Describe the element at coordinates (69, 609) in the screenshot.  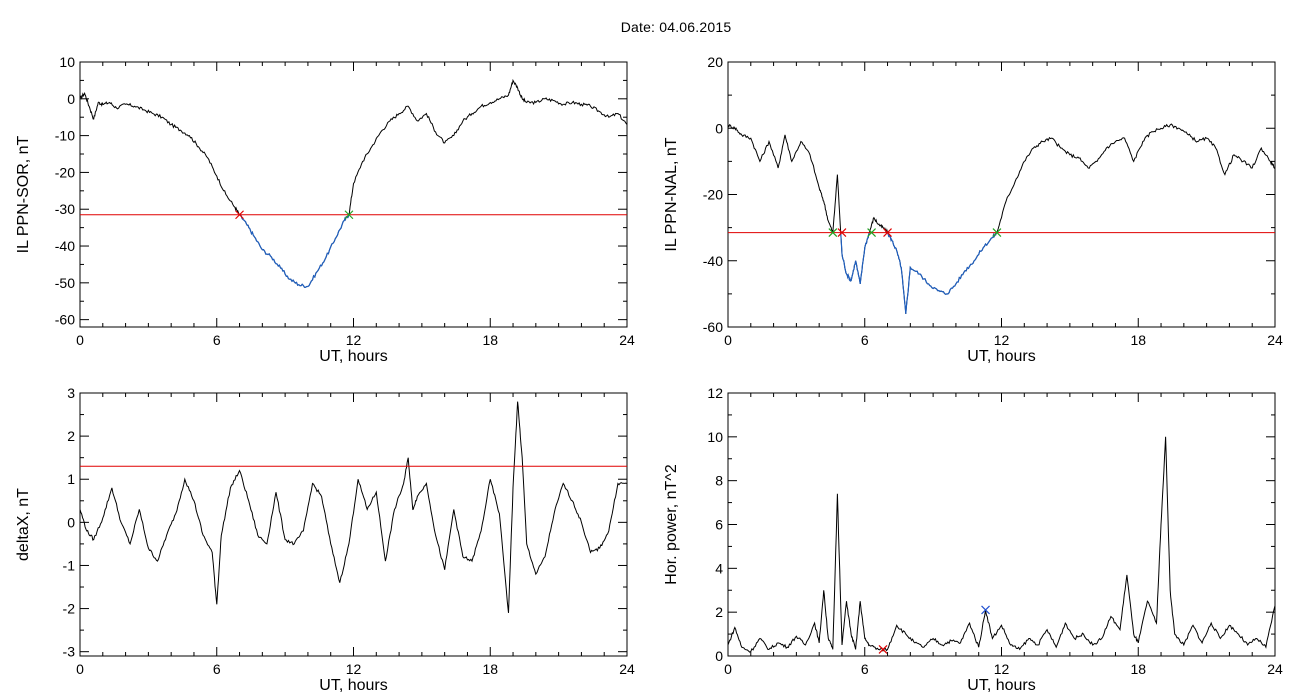
I see `y-tick-label: -2` at that location.